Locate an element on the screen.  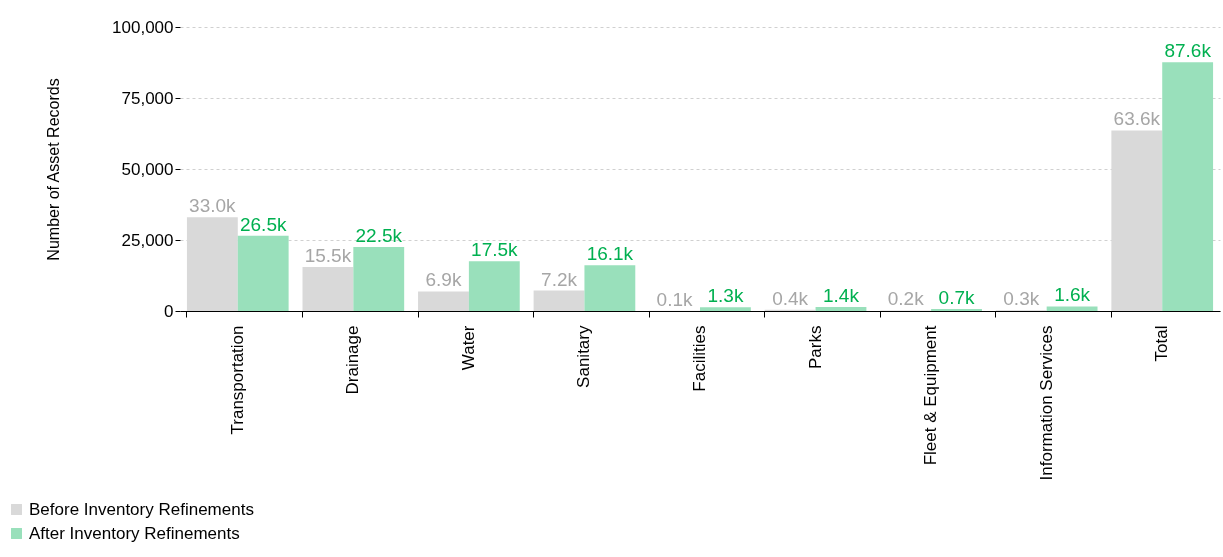
x-tick-label: Transportation is located at coordinates (237, 380).